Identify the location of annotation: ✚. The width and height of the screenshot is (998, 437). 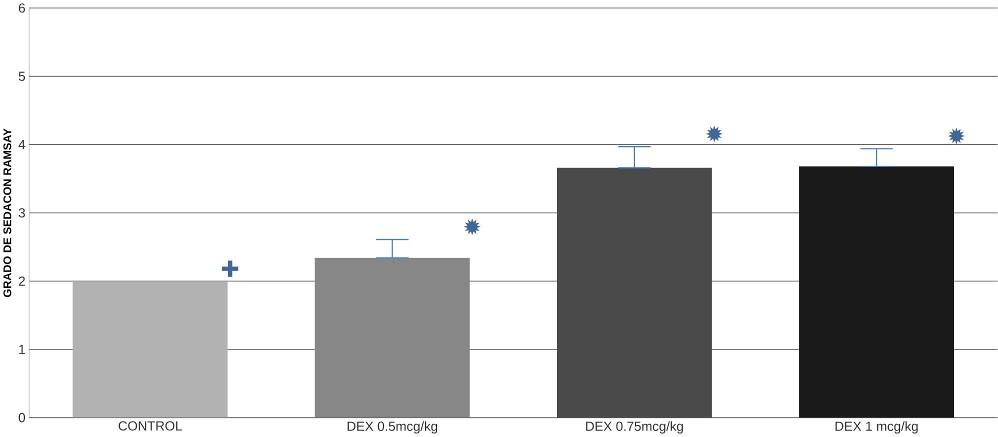
(230, 268).